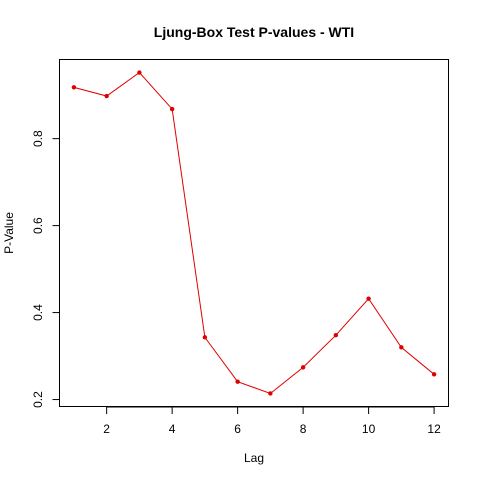  I want to click on y-tick-label-0.8: 0.8, so click(38, 138).